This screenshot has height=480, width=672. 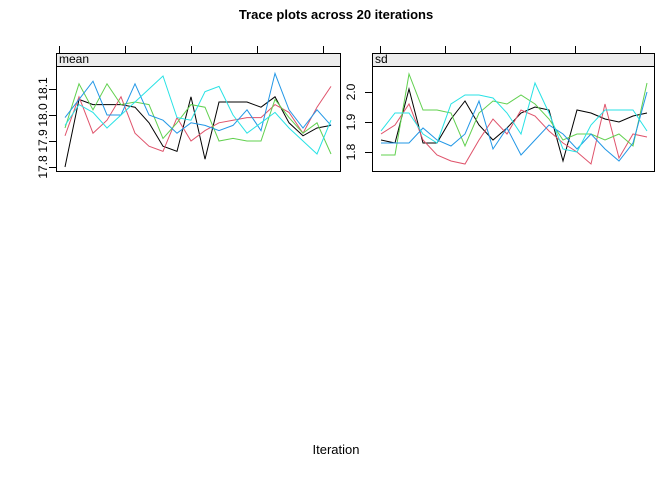 What do you see at coordinates (351, 152) in the screenshot?
I see `y-tick-label: 1.8` at bounding box center [351, 152].